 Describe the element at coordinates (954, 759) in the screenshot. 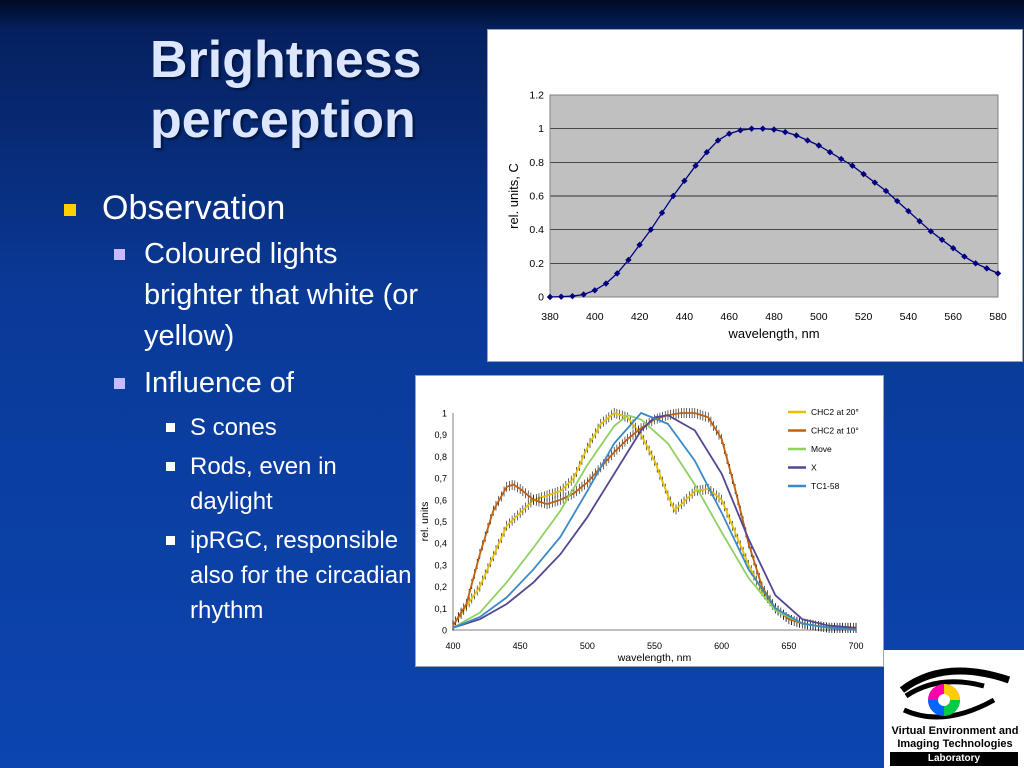

I see `logo-lab-banner: Laboratory` at that location.